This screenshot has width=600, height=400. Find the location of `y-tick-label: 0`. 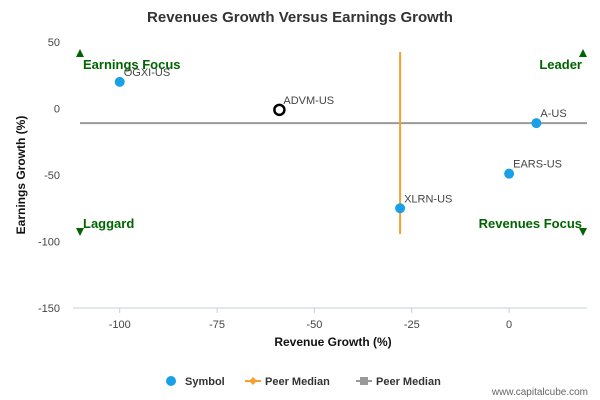

y-tick-label: 0 is located at coordinates (57, 110).